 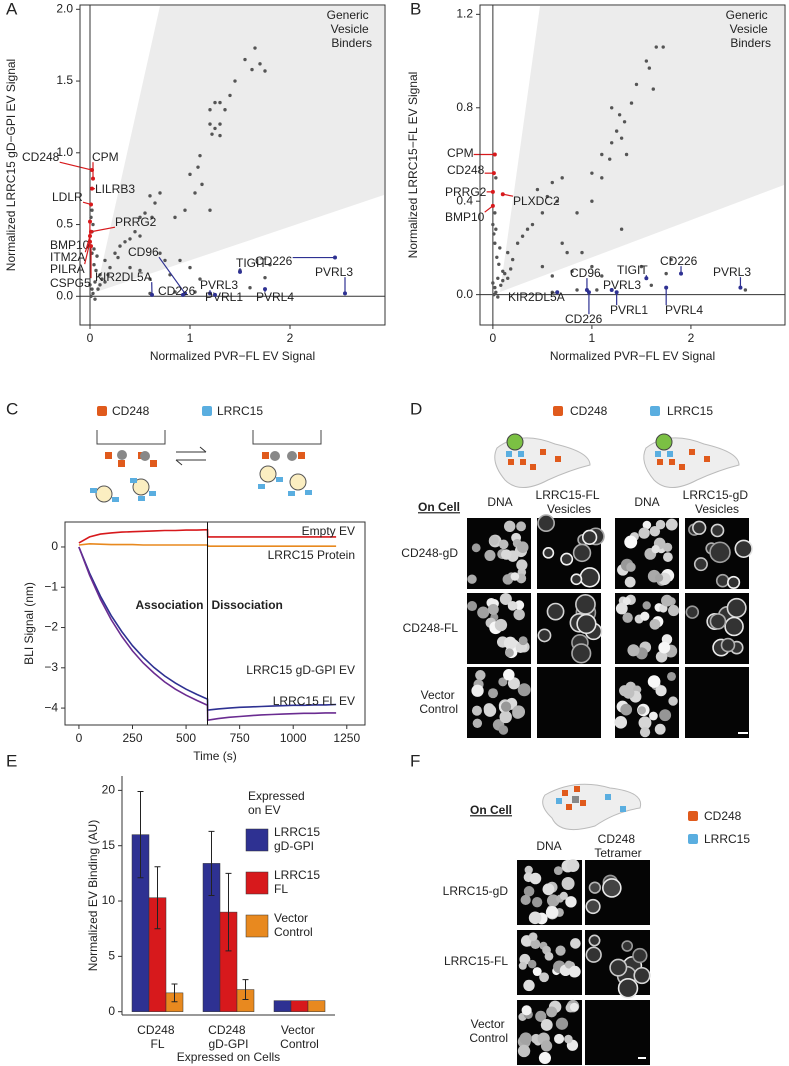 I want to click on on-cell-label: On Cell, so click(x=439, y=507).